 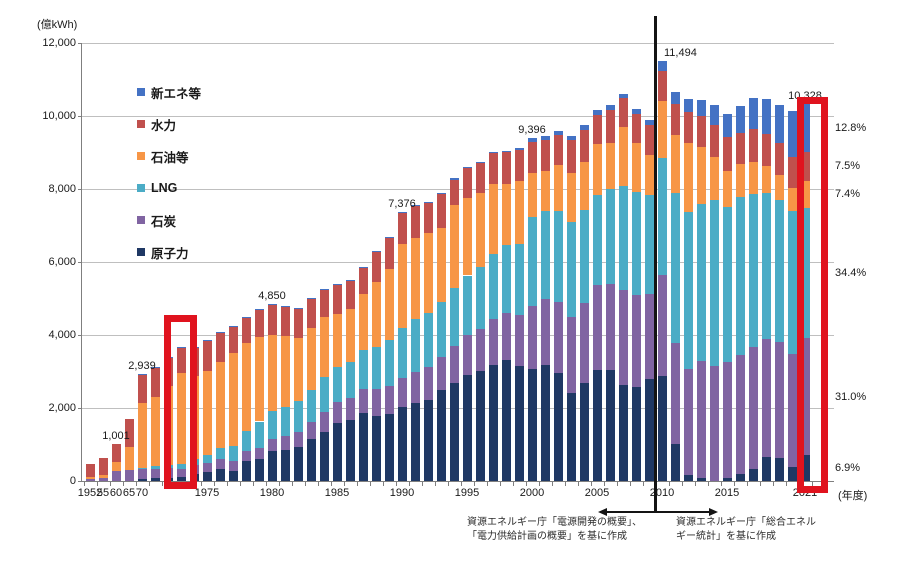 I want to click on x-axis-tick-label: 2005, so click(x=597, y=493).